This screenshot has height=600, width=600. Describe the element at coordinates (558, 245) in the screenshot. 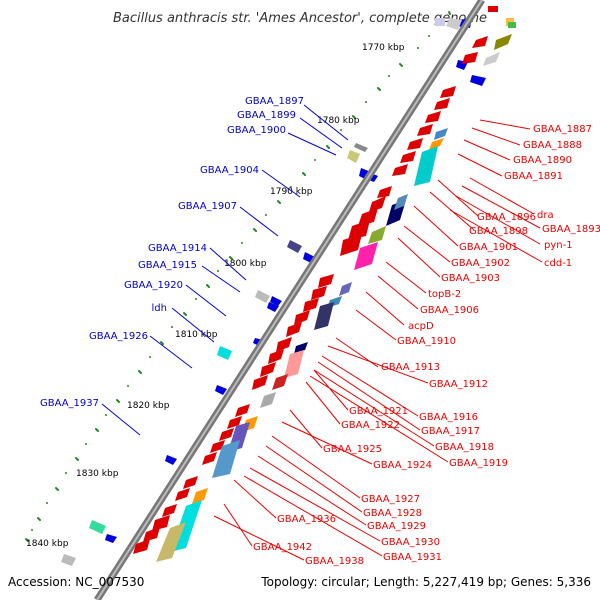

I see `gene-label: pyn-1` at that location.